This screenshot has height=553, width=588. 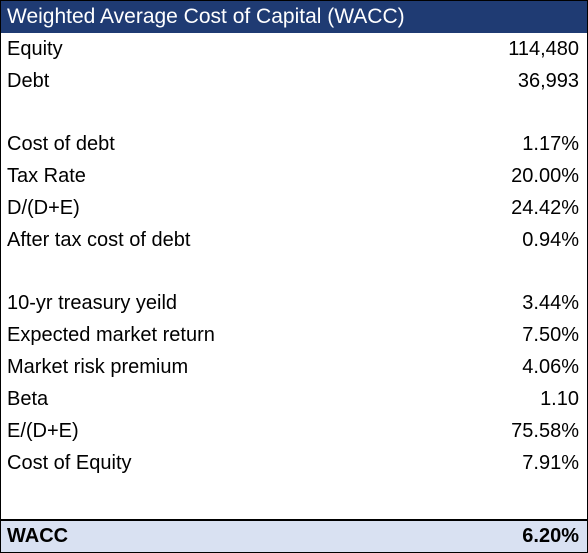 What do you see at coordinates (294, 431) in the screenshot?
I see `row-equity-weight: E/(D+E) 75.58%` at bounding box center [294, 431].